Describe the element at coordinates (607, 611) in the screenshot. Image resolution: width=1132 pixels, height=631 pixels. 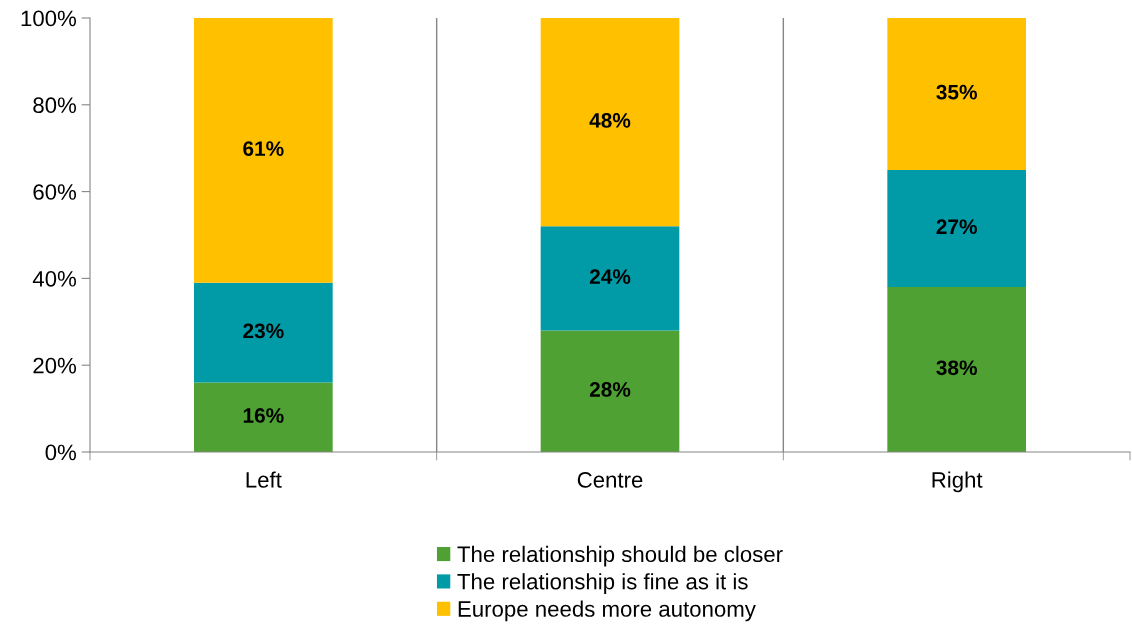
I see `legend-label: Europe needs more autonomy` at that location.